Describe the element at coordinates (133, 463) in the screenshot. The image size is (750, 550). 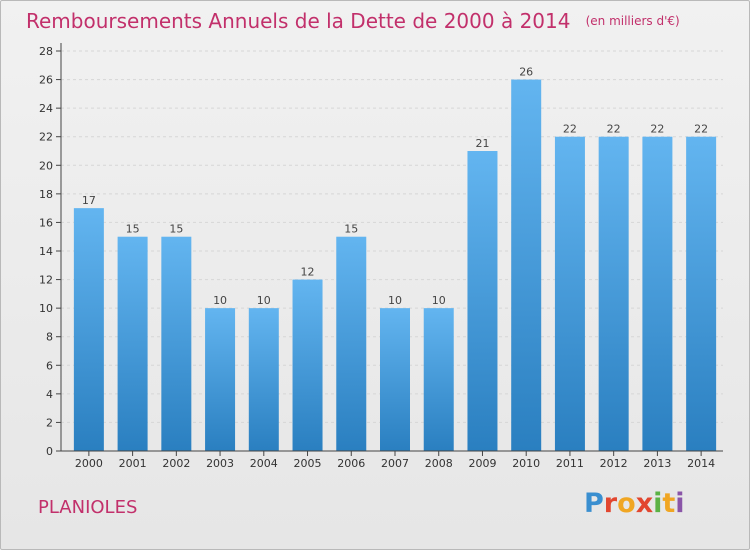
I see `x-tick-label: 2001` at that location.